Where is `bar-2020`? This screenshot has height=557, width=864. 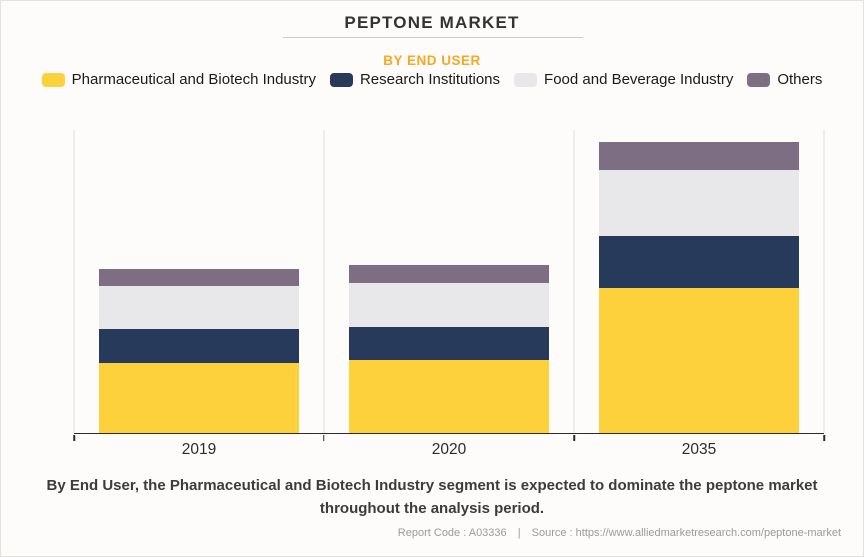 bar-2020 is located at coordinates (449, 281).